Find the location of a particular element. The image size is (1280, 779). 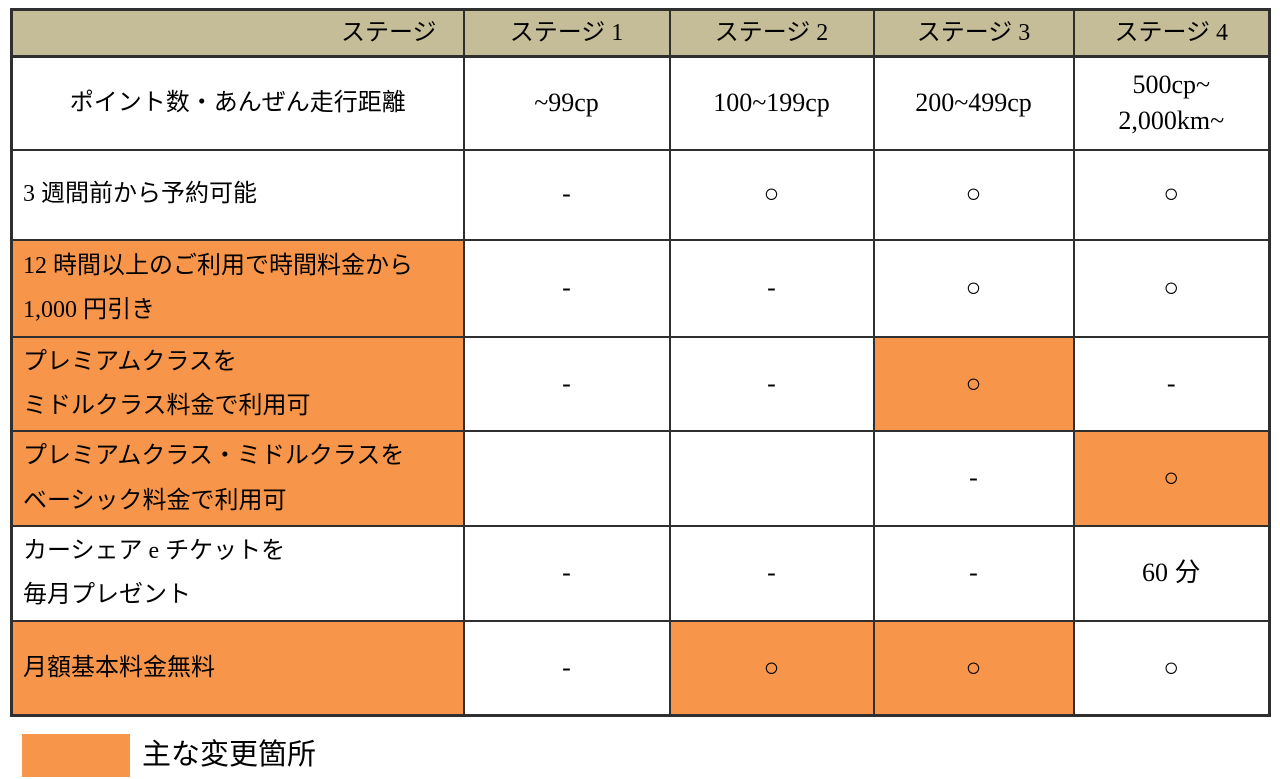

cell-premium-middle-stage3: ○ is located at coordinates (973, 384).